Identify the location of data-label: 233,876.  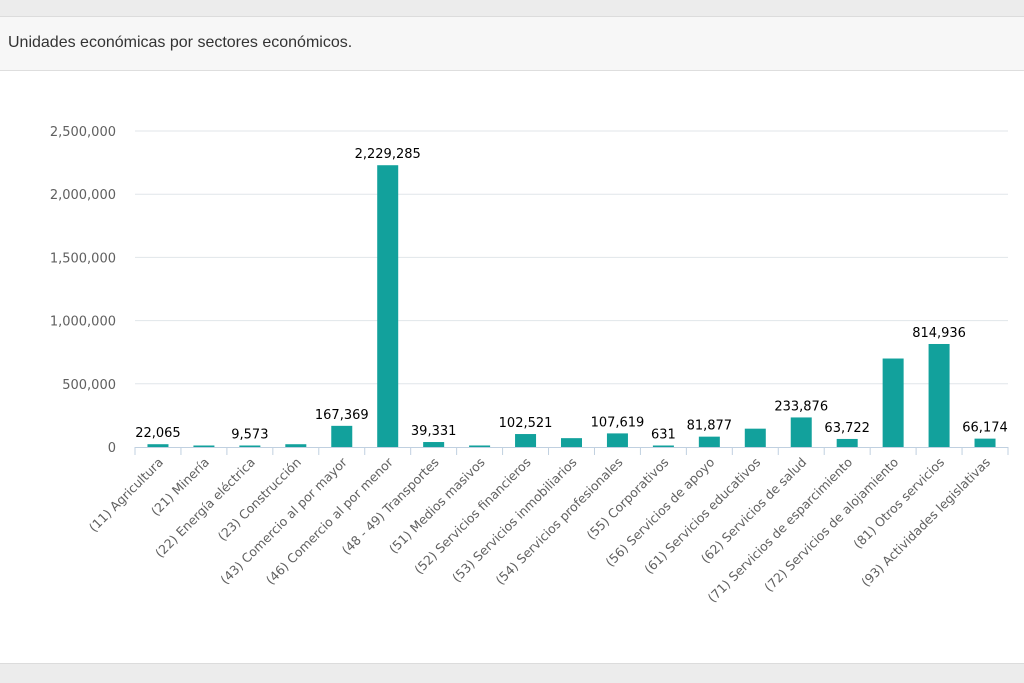
(801, 406).